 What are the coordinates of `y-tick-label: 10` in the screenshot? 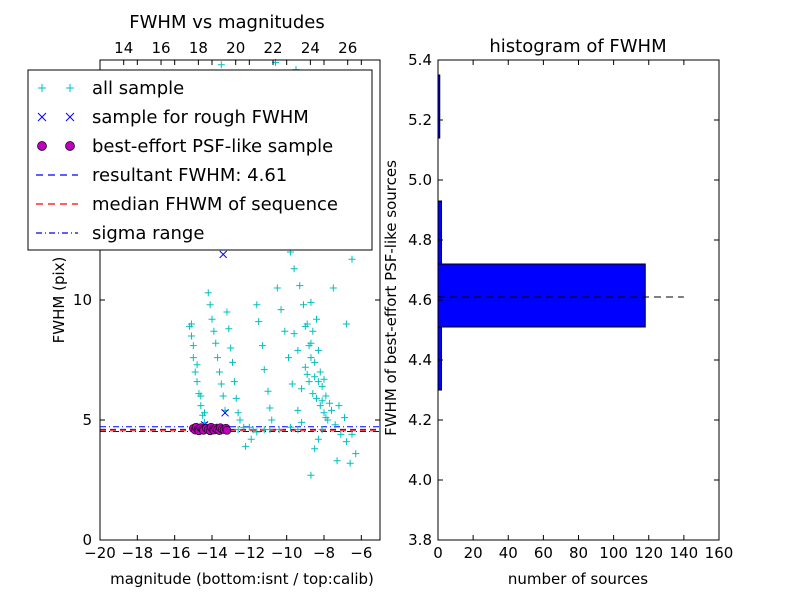 It's located at (82, 300).